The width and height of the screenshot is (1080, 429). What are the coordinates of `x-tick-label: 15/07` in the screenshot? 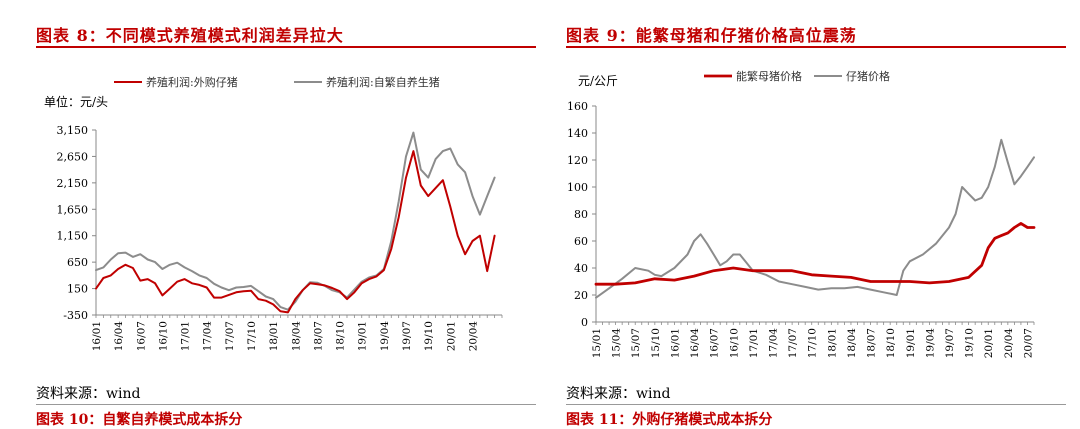 It's located at (636, 343).